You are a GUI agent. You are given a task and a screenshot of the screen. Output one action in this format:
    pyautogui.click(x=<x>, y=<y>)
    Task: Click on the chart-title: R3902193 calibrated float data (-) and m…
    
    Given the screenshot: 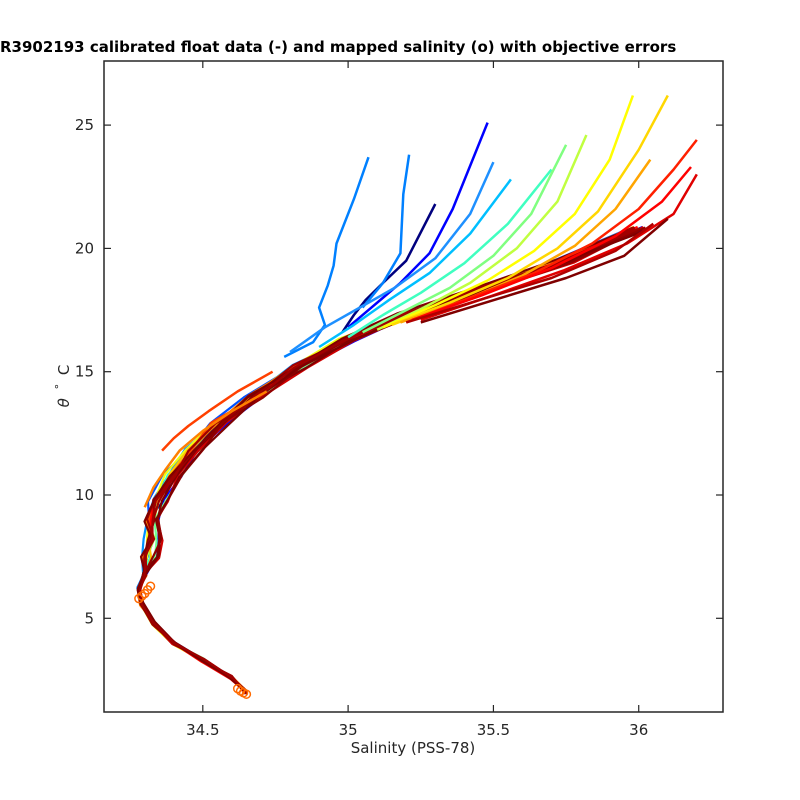 What is the action you would take?
    pyautogui.click(x=338, y=47)
    